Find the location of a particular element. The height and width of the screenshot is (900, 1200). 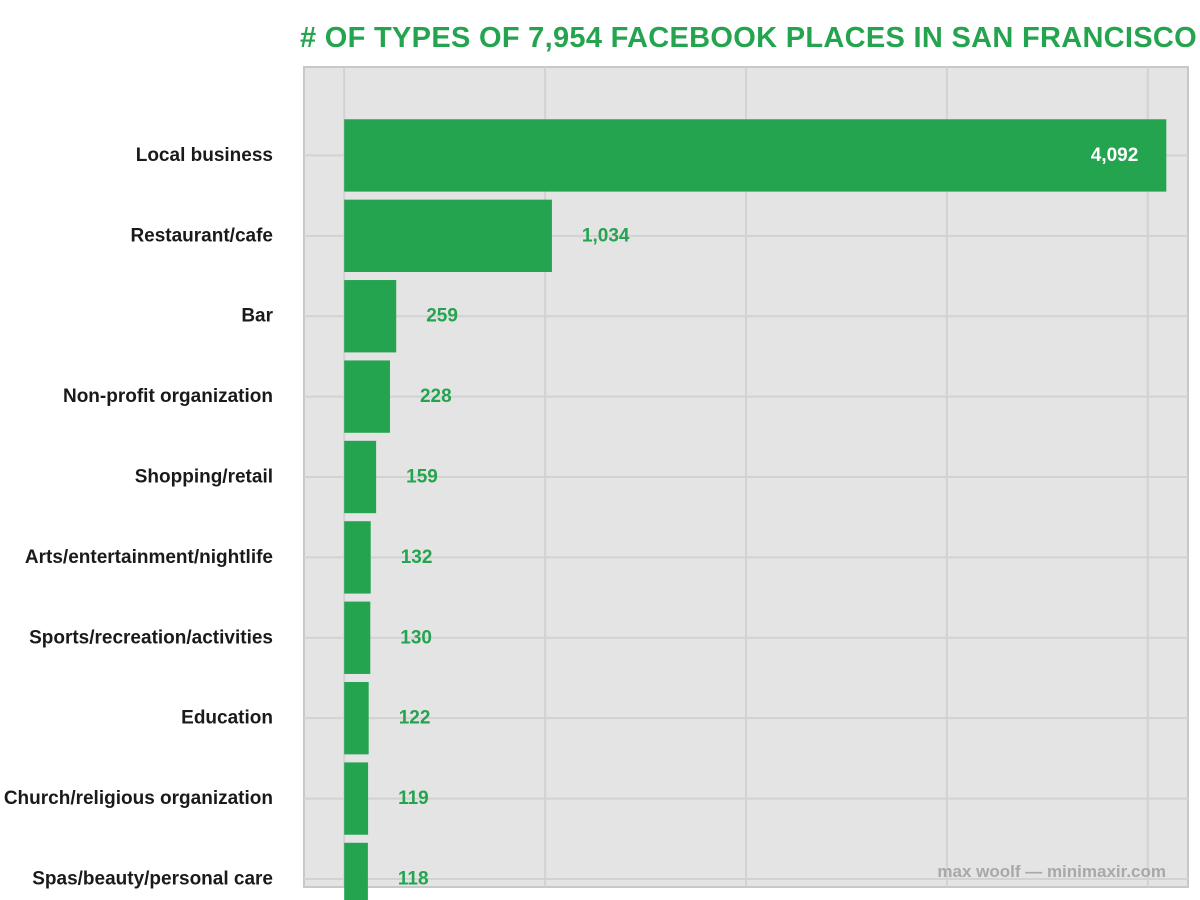

category-label: Arts/entertainment/nightlife is located at coordinates (149, 557).